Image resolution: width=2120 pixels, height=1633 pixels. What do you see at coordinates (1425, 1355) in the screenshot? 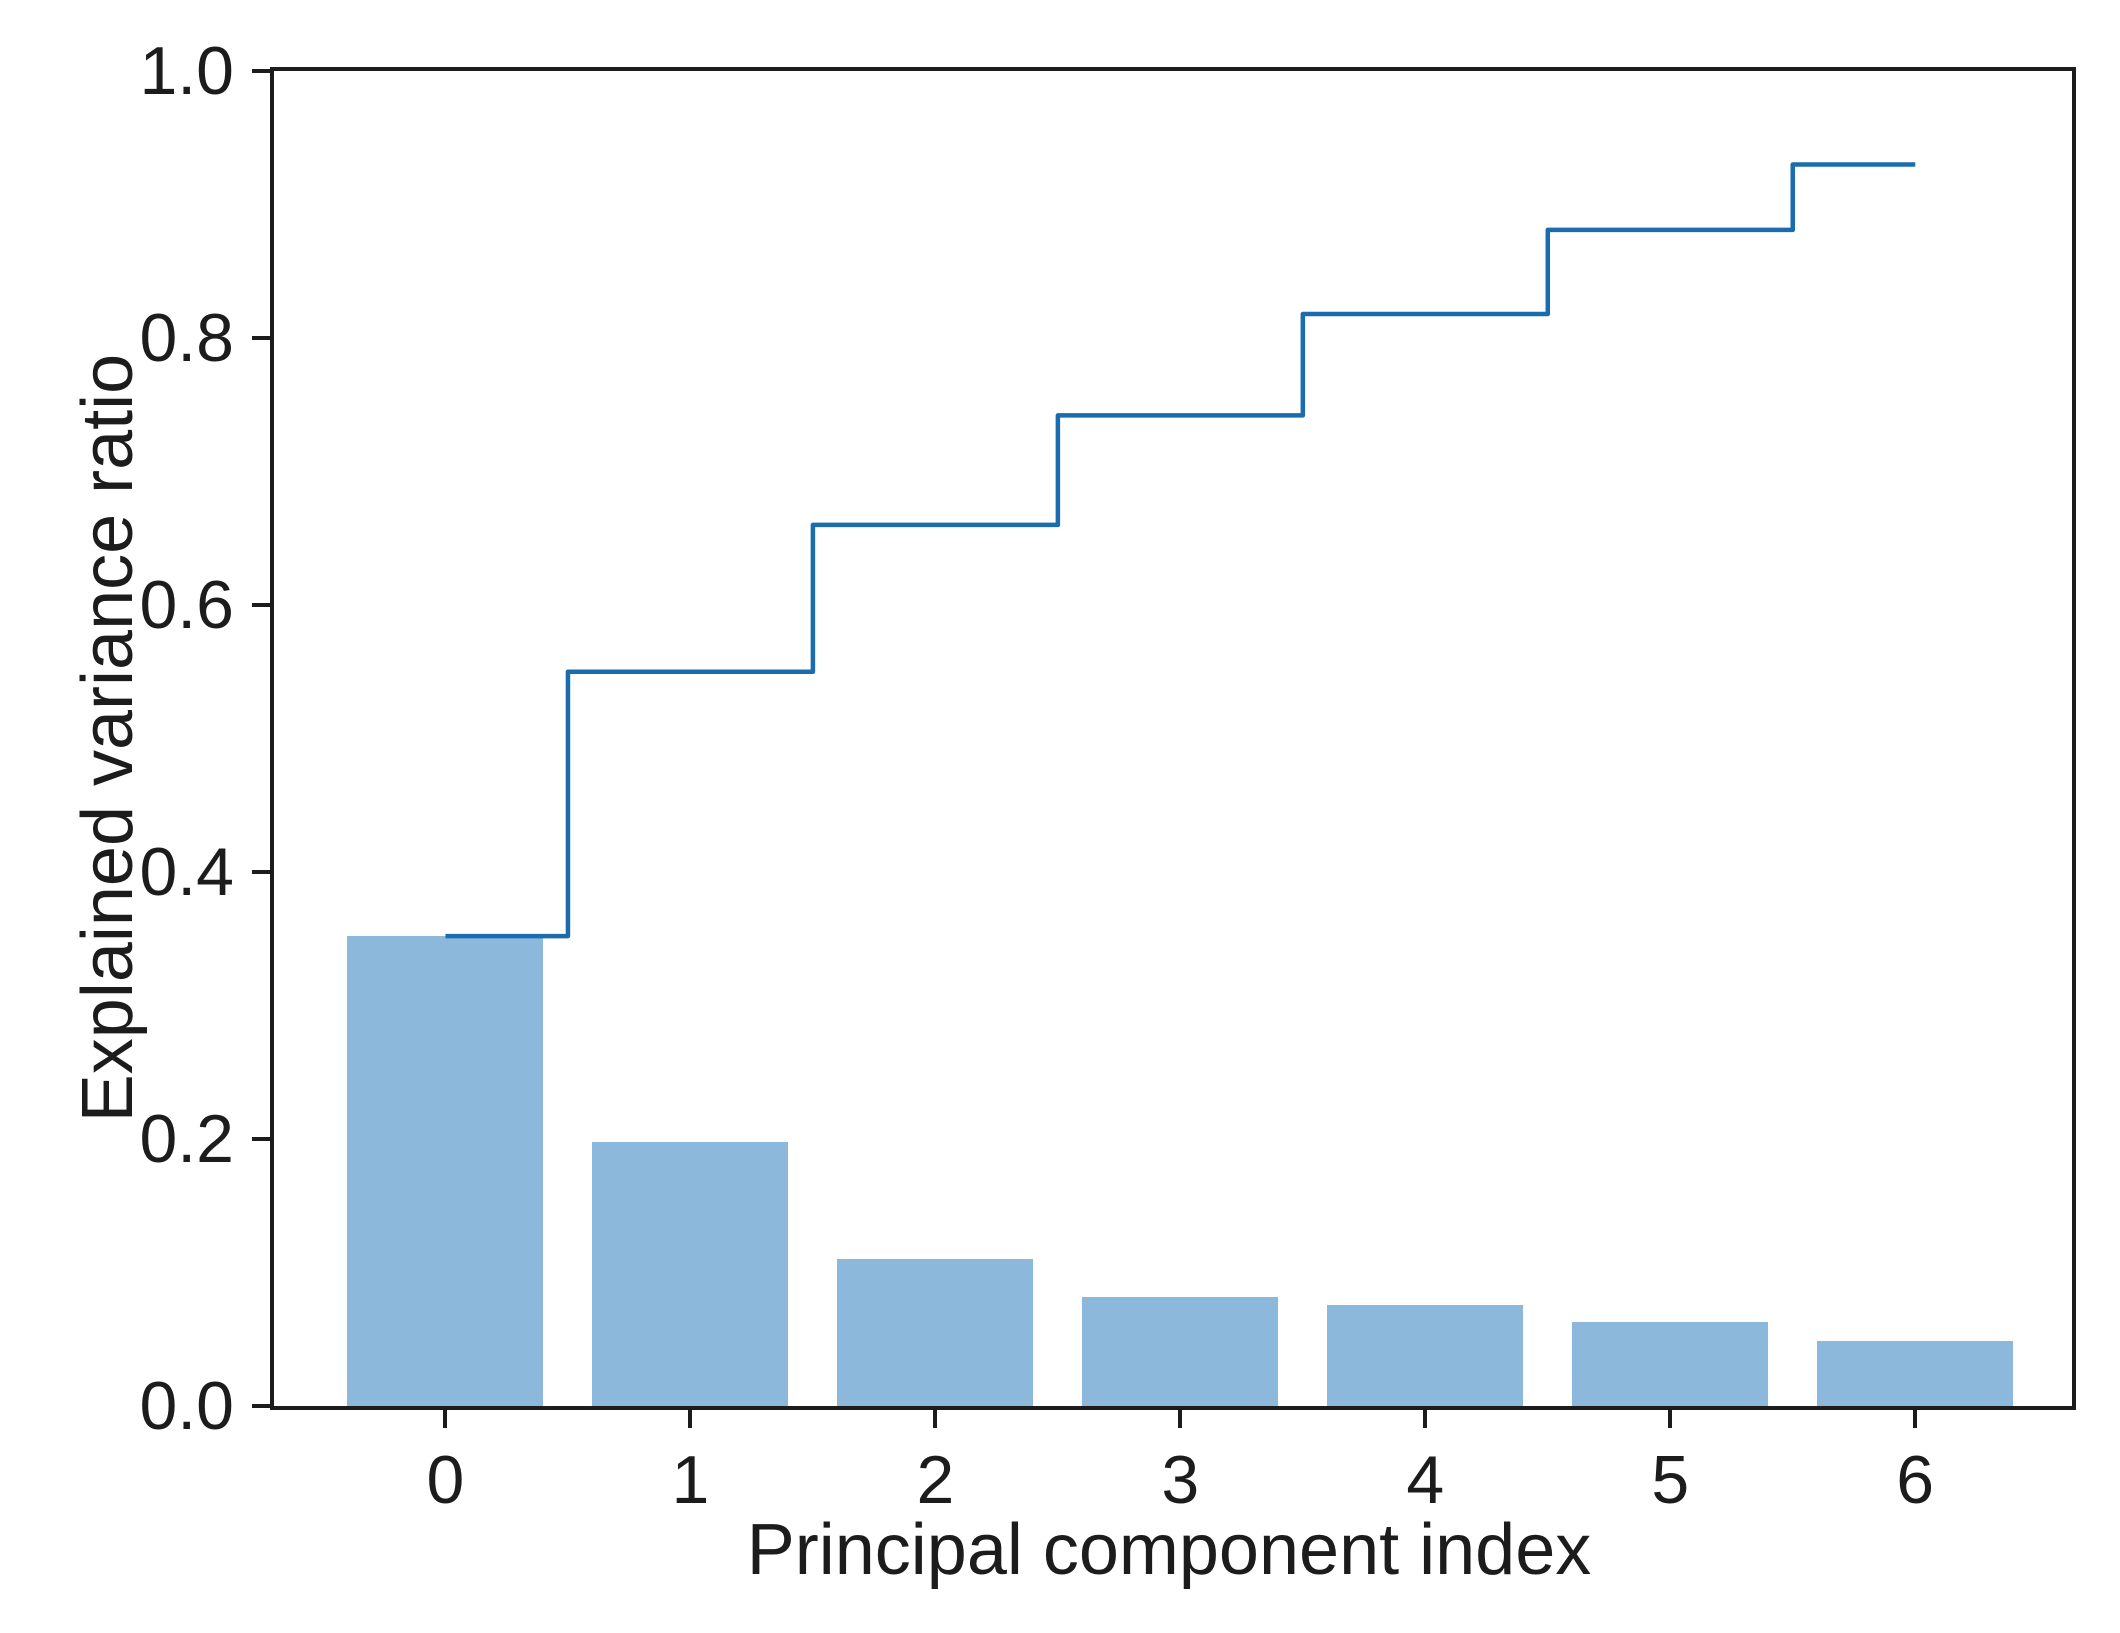
I see `bar-pc4` at bounding box center [1425, 1355].